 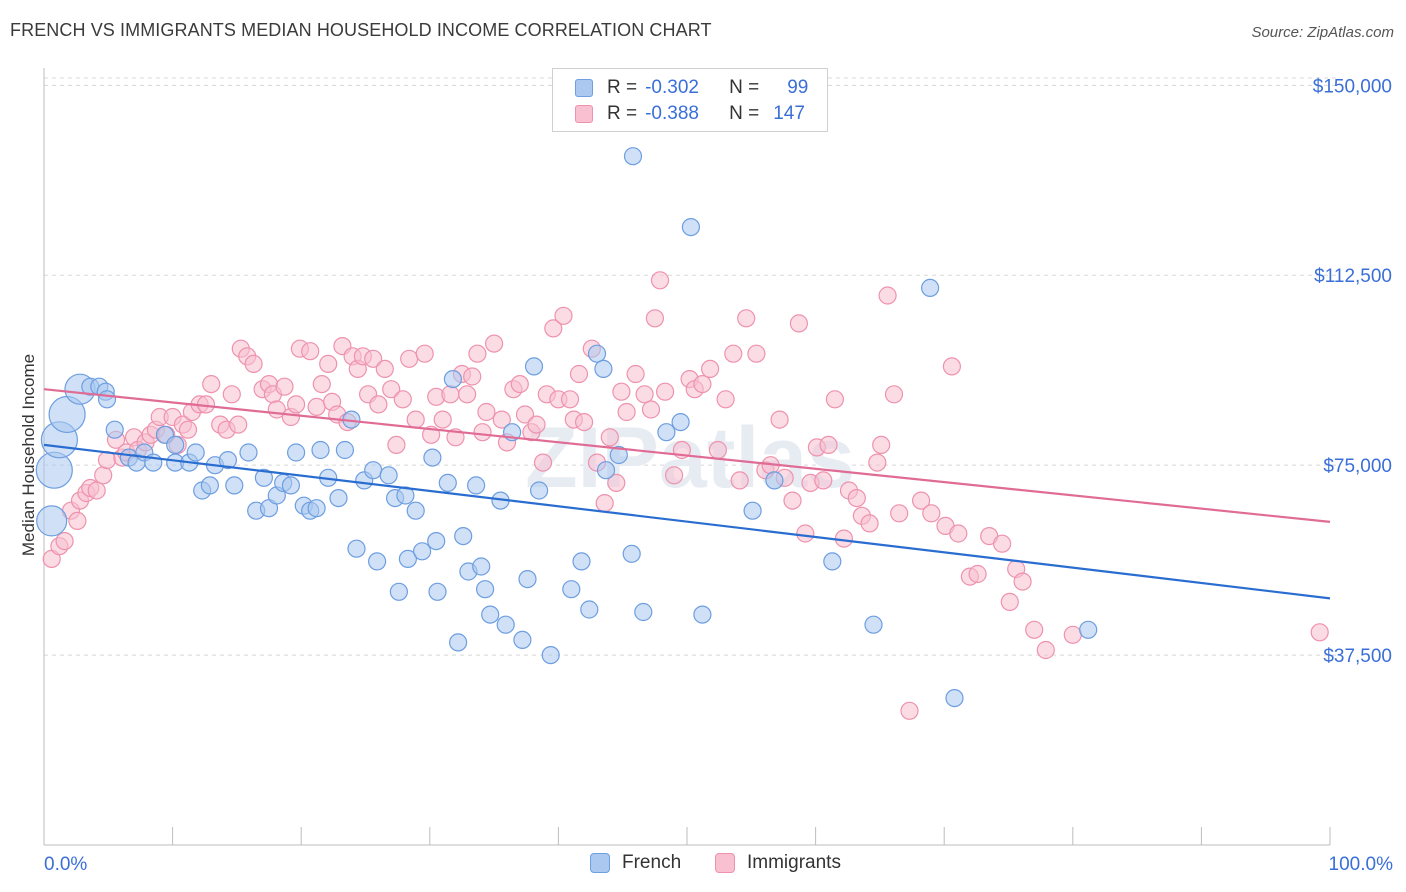 What do you see at coordinates (1361, 864) in the screenshot?
I see `x-tick-label-max: 100.0%` at bounding box center [1361, 864].